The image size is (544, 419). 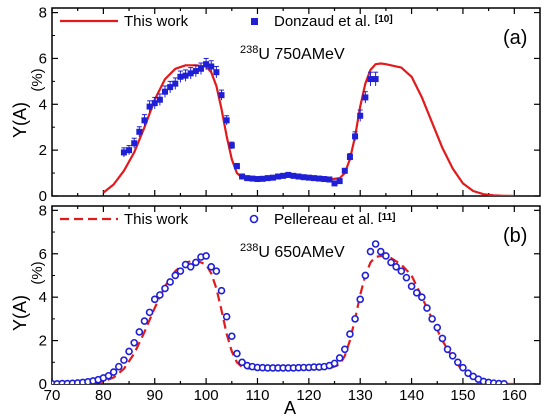 What do you see at coordinates (258, 395) in the screenshot?
I see `x-tick-label: 110` at bounding box center [258, 395].